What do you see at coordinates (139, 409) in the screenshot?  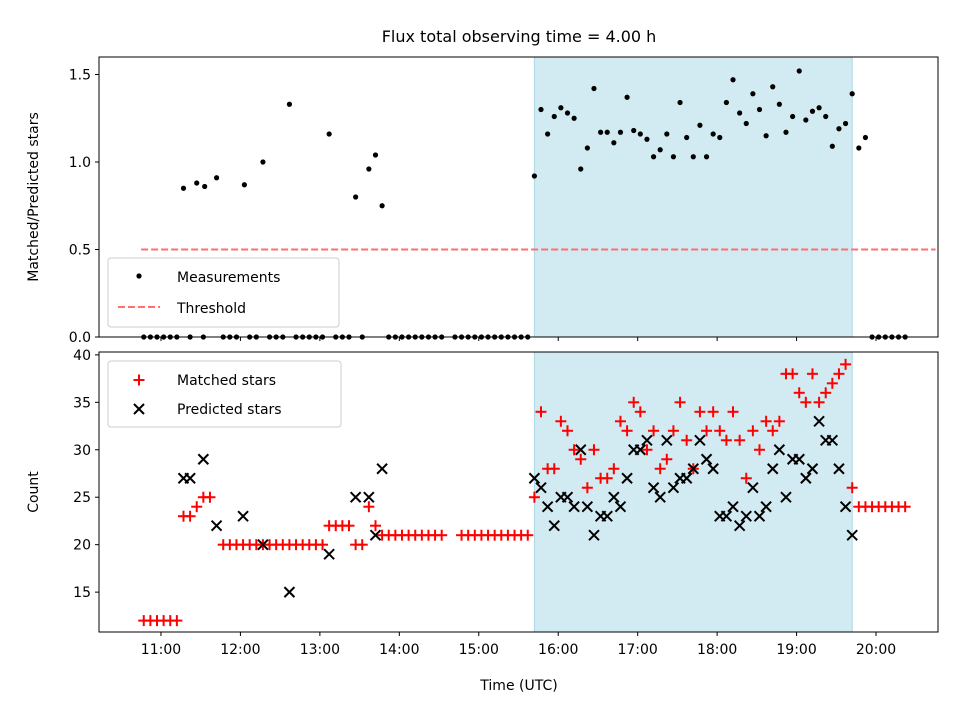 I see `legend-cross` at bounding box center [139, 409].